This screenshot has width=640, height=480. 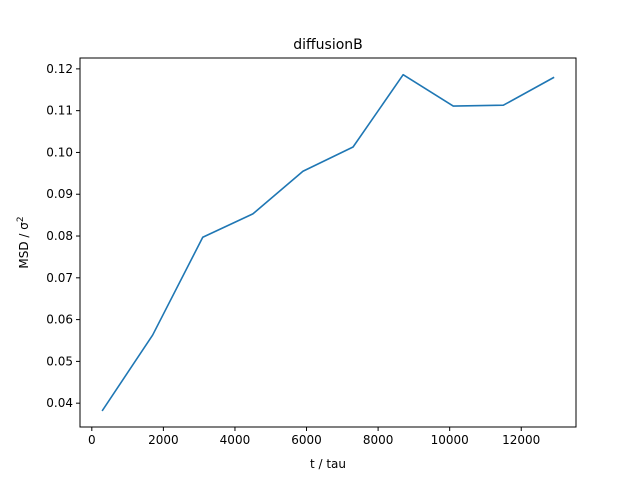 I want to click on y-tick-label: 0.09, so click(x=59, y=194).